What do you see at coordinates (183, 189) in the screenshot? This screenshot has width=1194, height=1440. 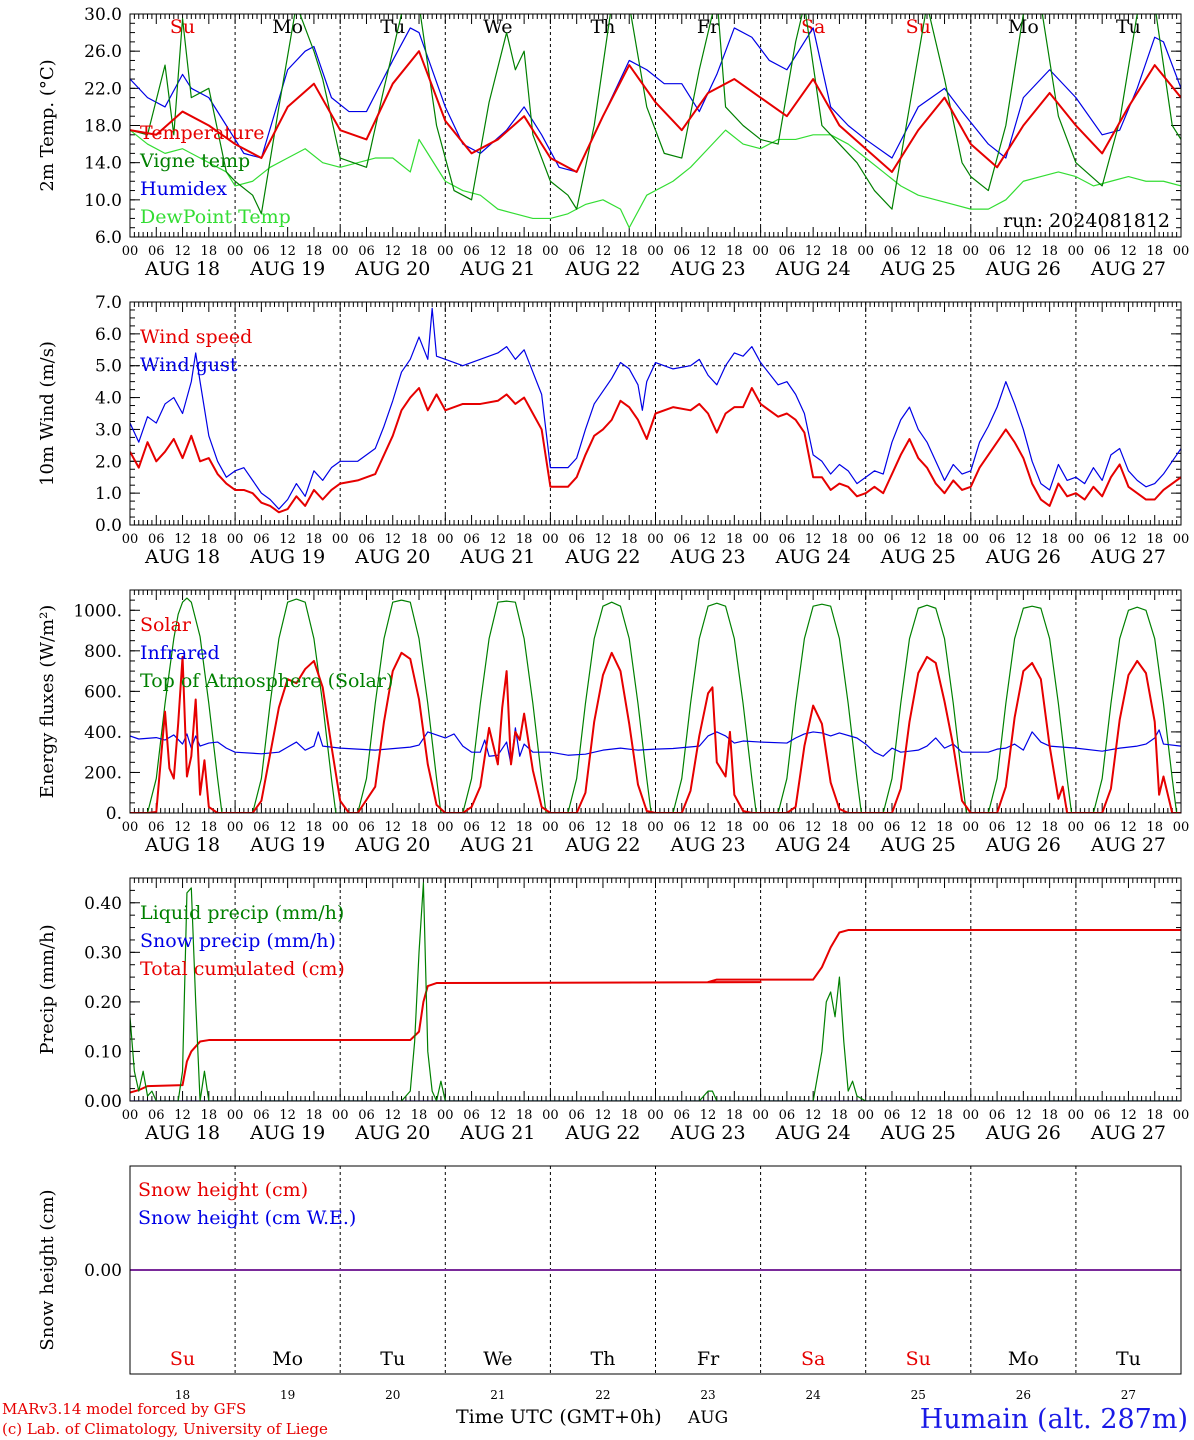 I see `legend-entry: Humidex` at bounding box center [183, 189].